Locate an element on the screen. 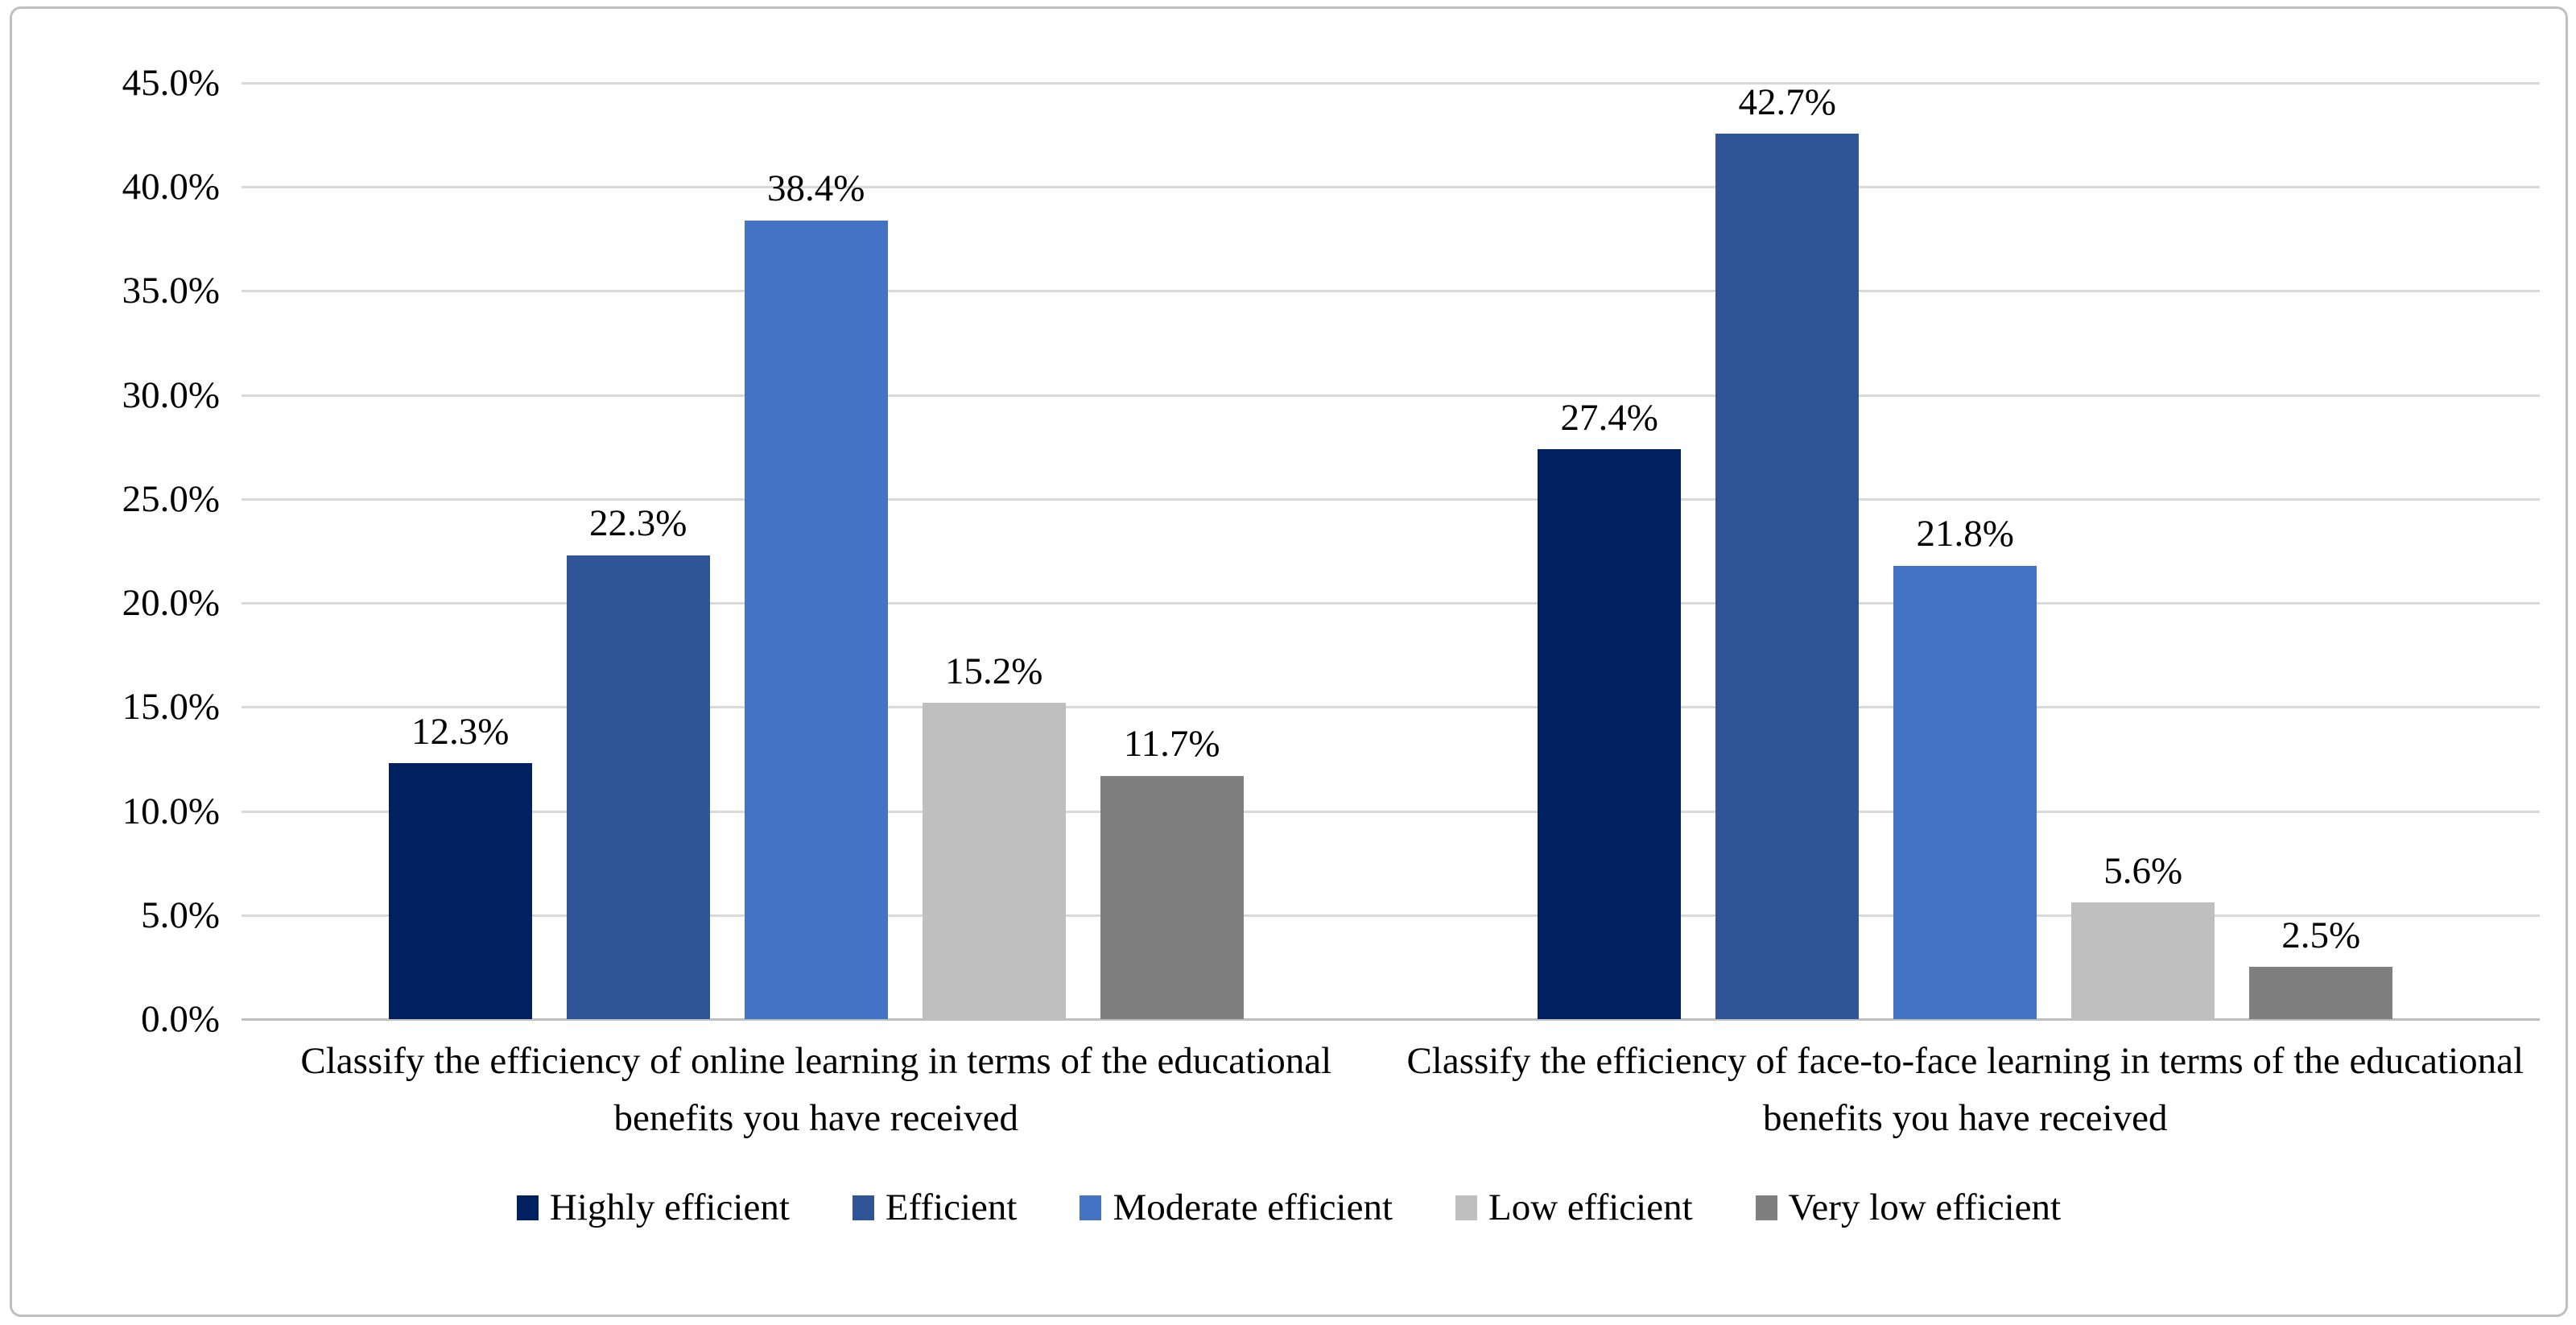 The height and width of the screenshot is (1325, 2576). bar-item: 15.2% is located at coordinates (994, 551).